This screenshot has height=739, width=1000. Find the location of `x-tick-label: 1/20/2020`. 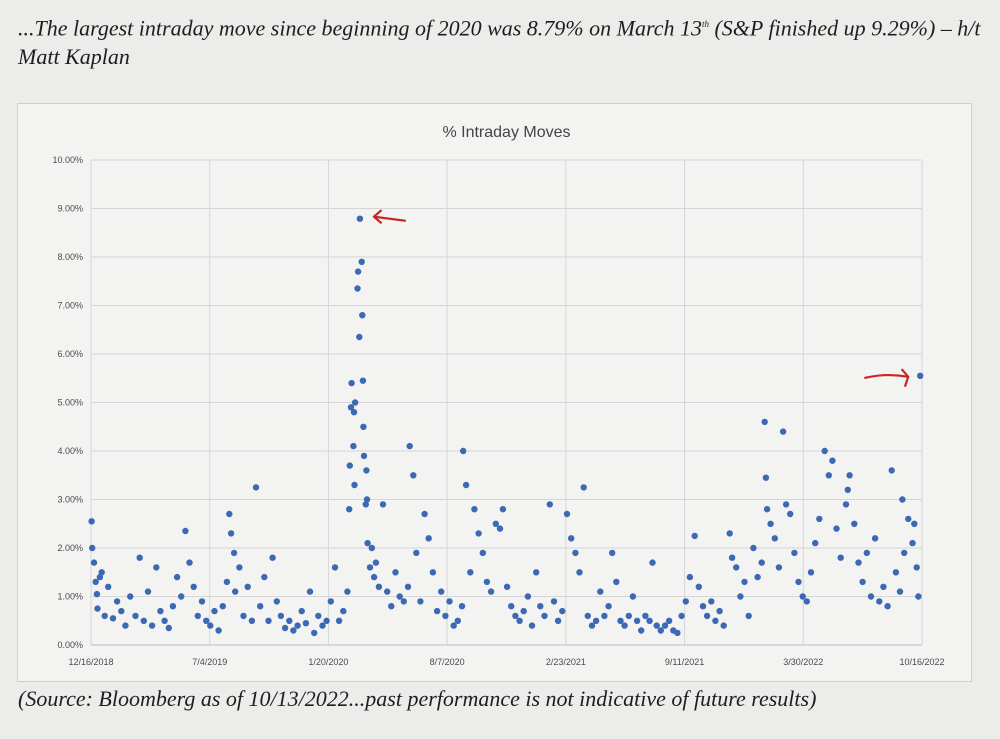

x-tick-label: 1/20/2020 is located at coordinates (328, 662).